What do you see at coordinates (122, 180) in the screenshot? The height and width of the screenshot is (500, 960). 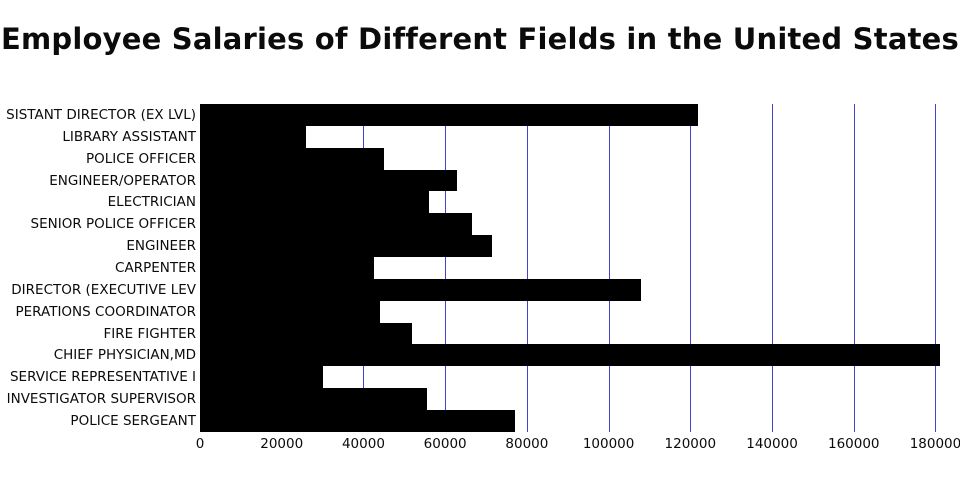 I see `y-axis-label: ENGINEER/OPERATOR` at bounding box center [122, 180].